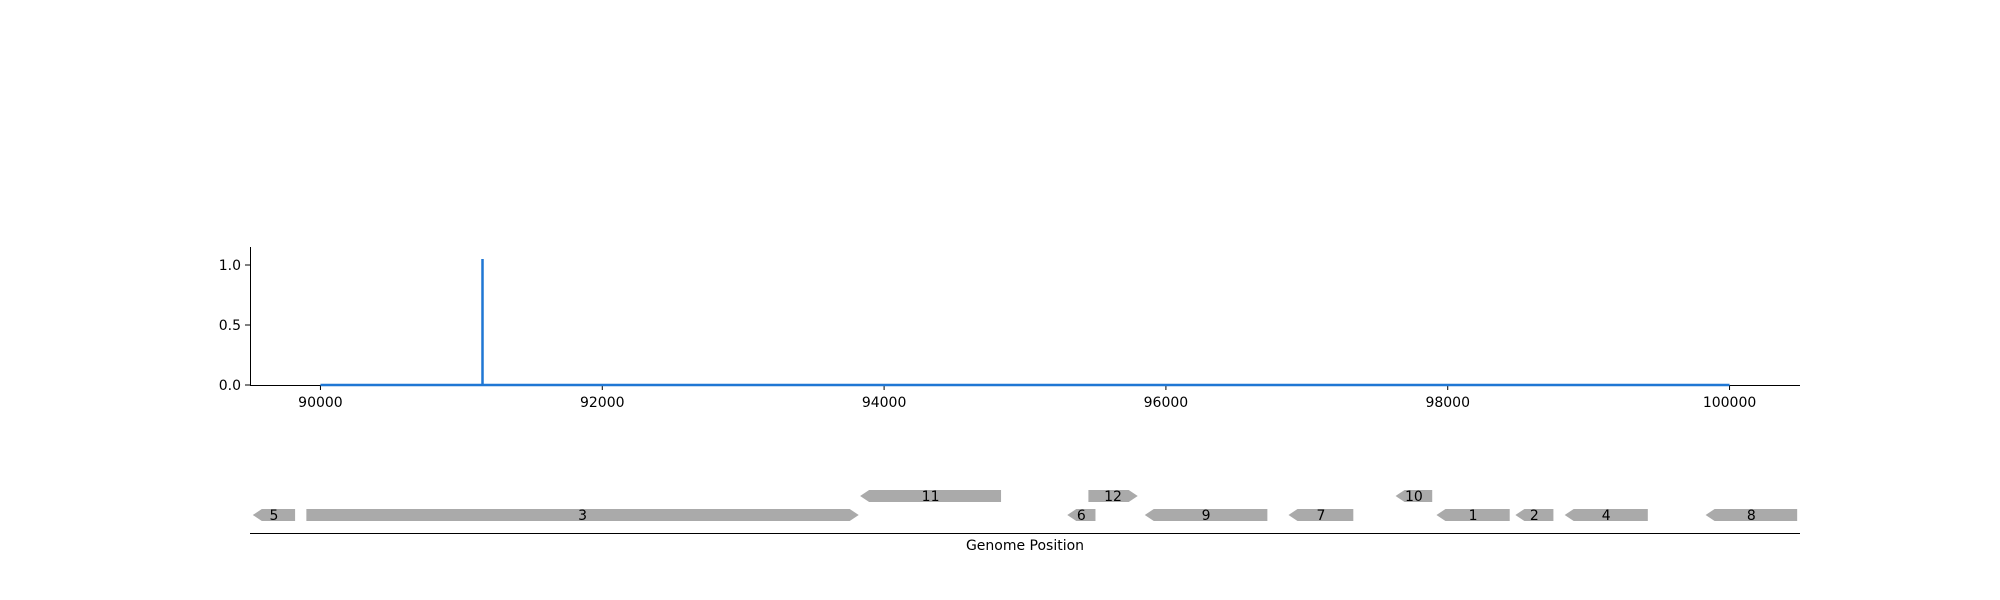 This screenshot has height=600, width=2000. I want to click on y-tick-label: 0.0, so click(230, 386).